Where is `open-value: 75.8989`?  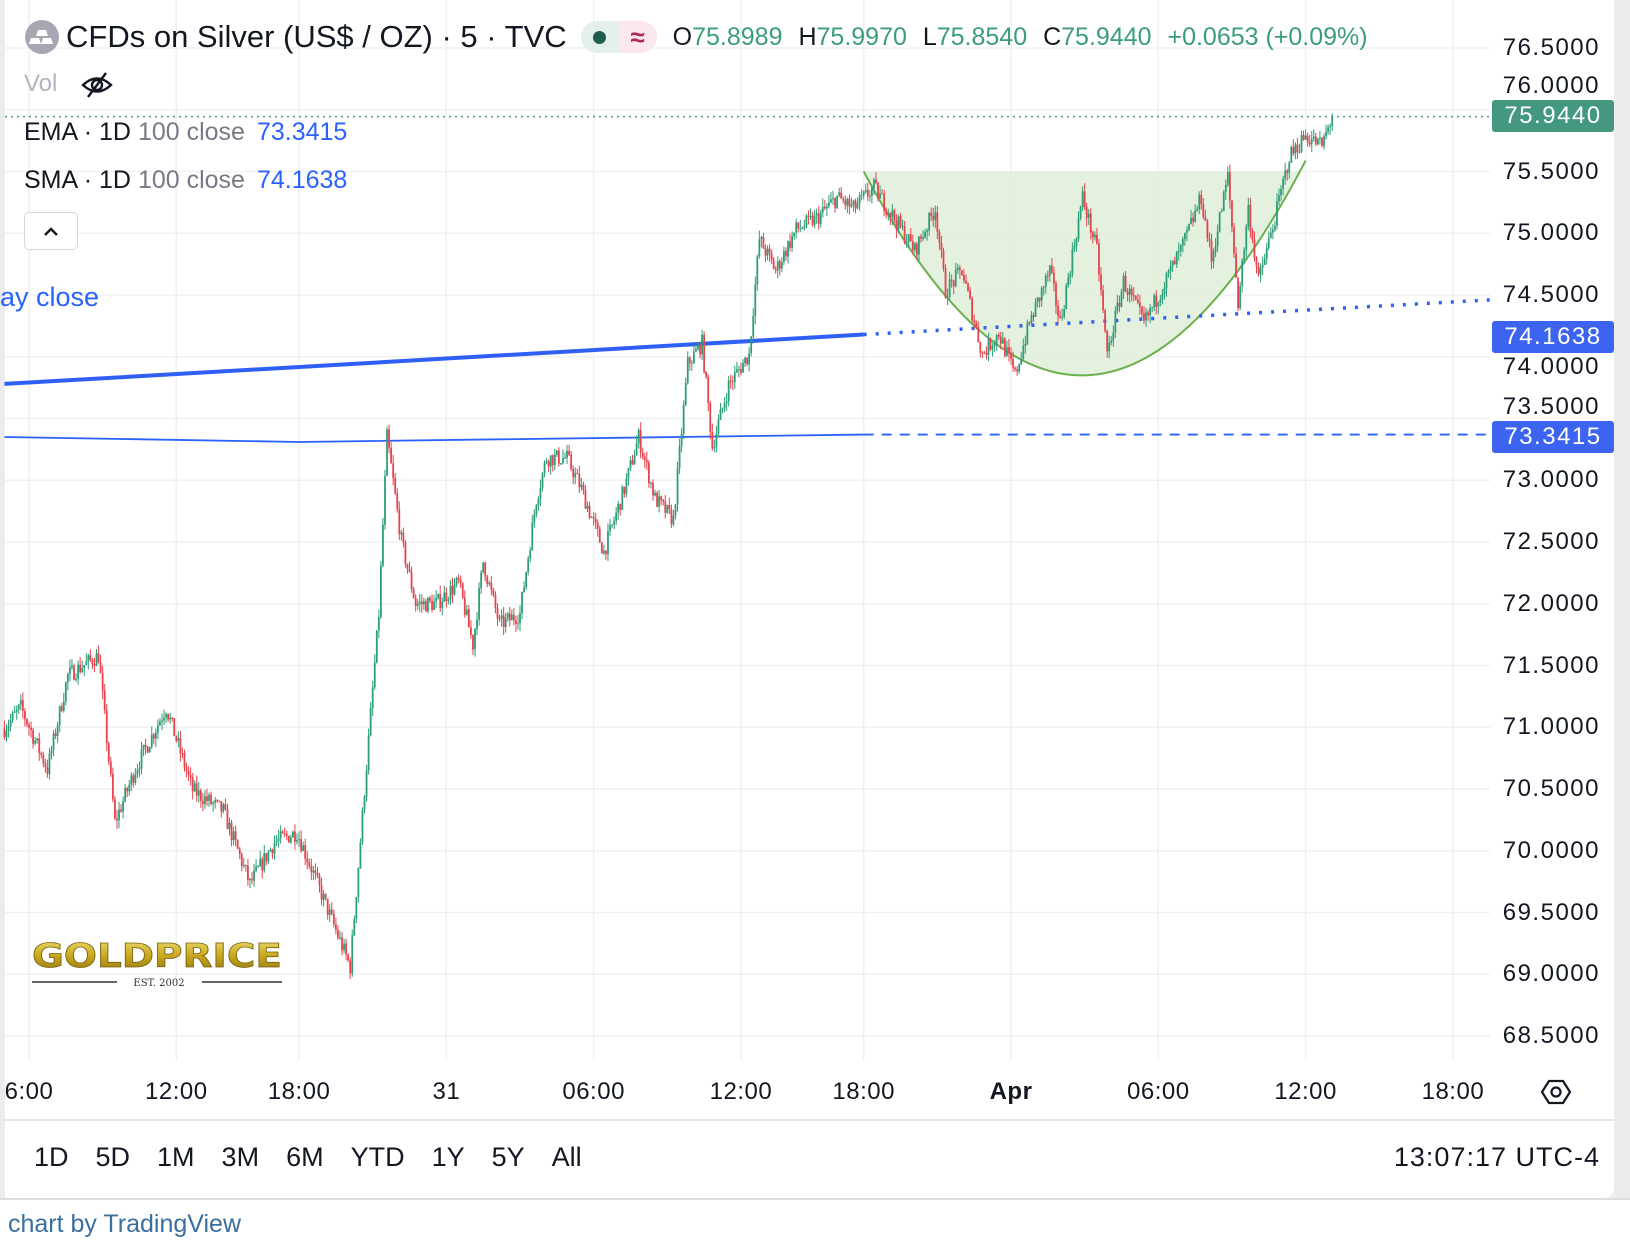 open-value: 75.8989 is located at coordinates (737, 36).